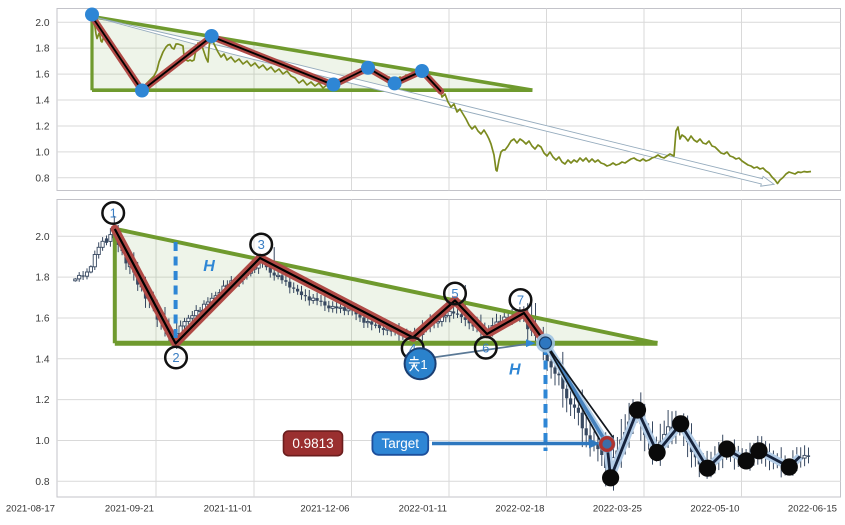 The width and height of the screenshot is (845, 525). I want to click on svg-text: 2022-02-18, so click(519, 509).